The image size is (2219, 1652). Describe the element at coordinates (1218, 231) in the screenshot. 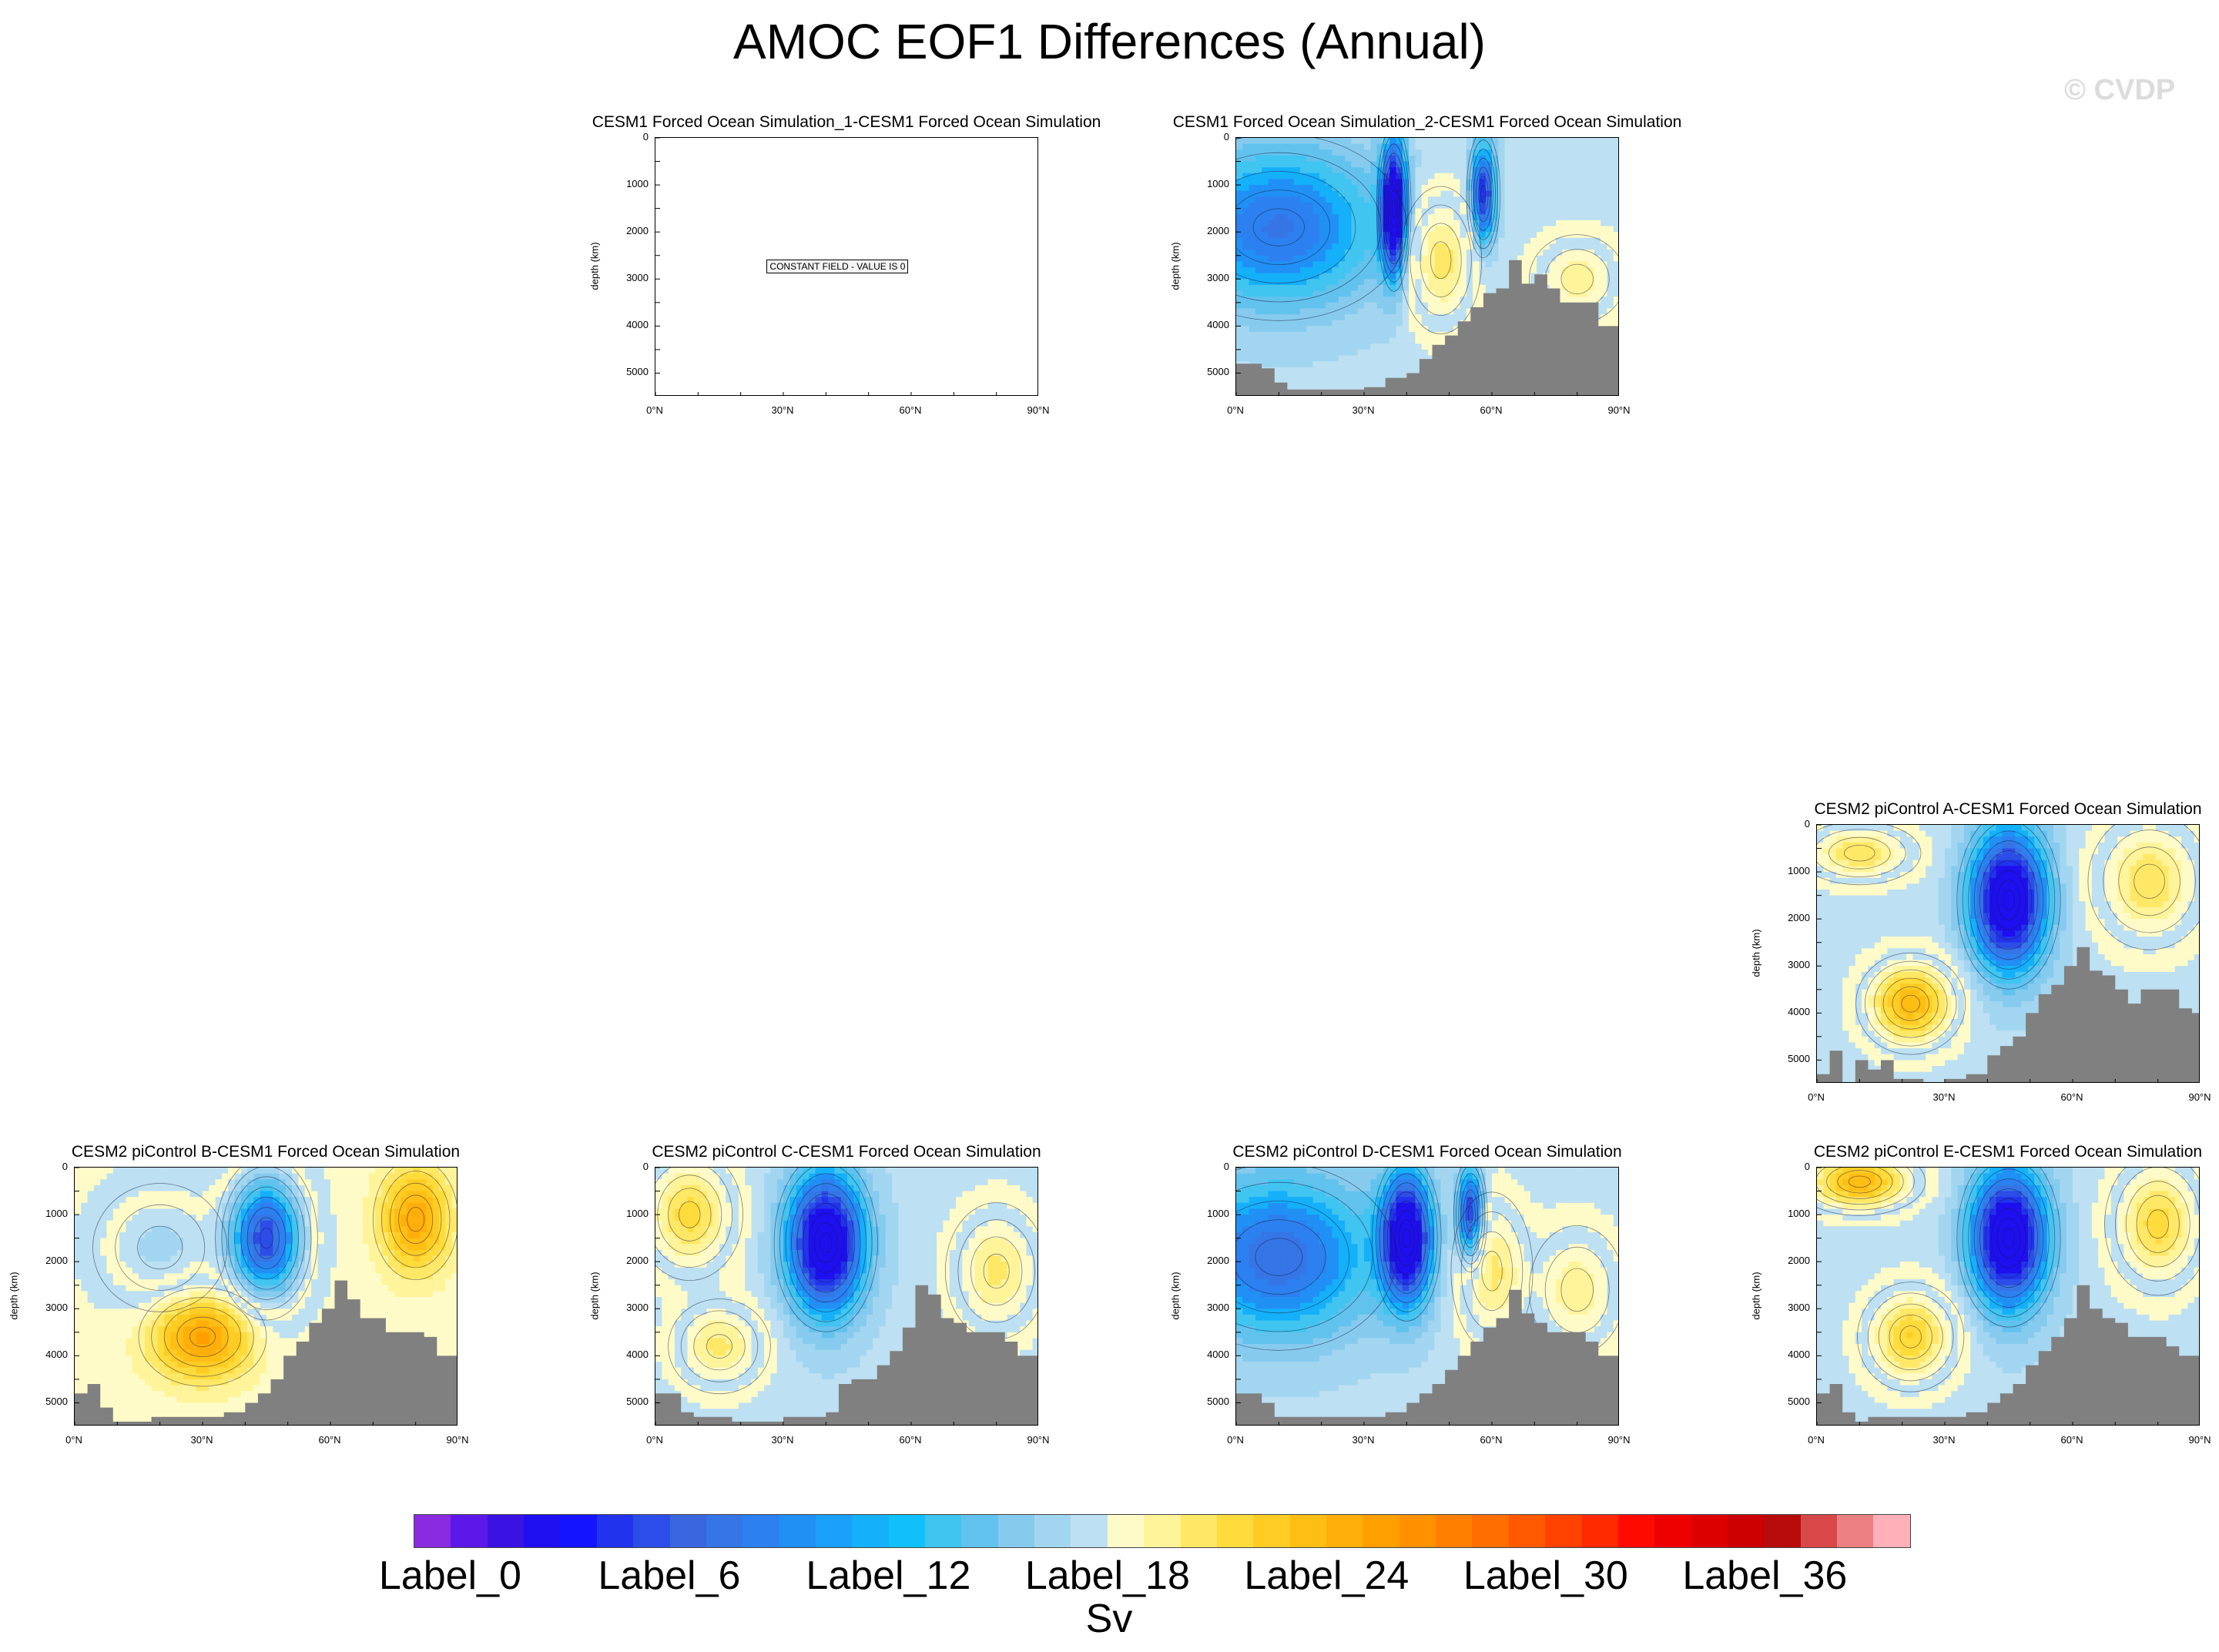

I see `y-tick-label: 2000` at that location.